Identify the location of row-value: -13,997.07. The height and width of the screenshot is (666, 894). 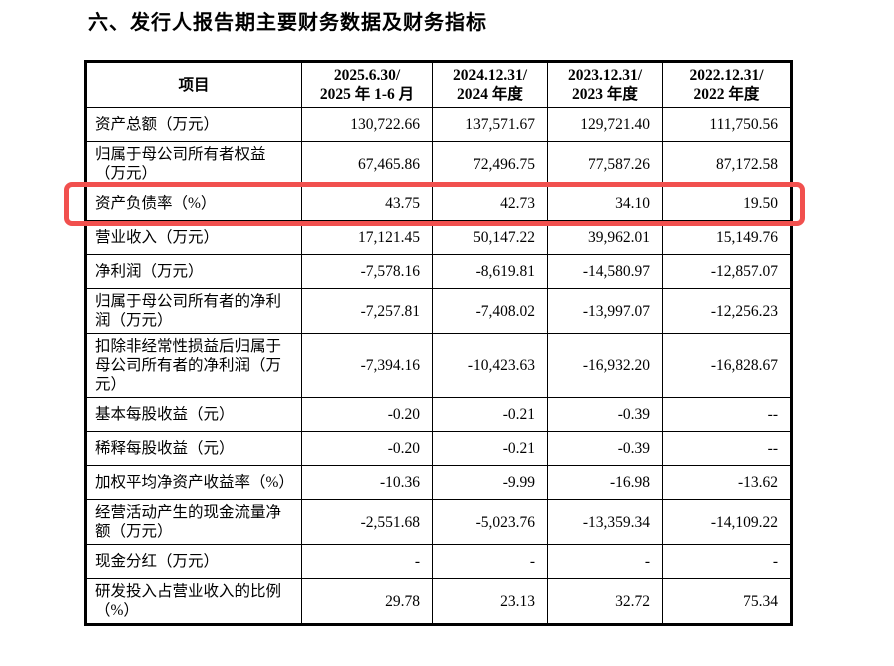
(605, 311).